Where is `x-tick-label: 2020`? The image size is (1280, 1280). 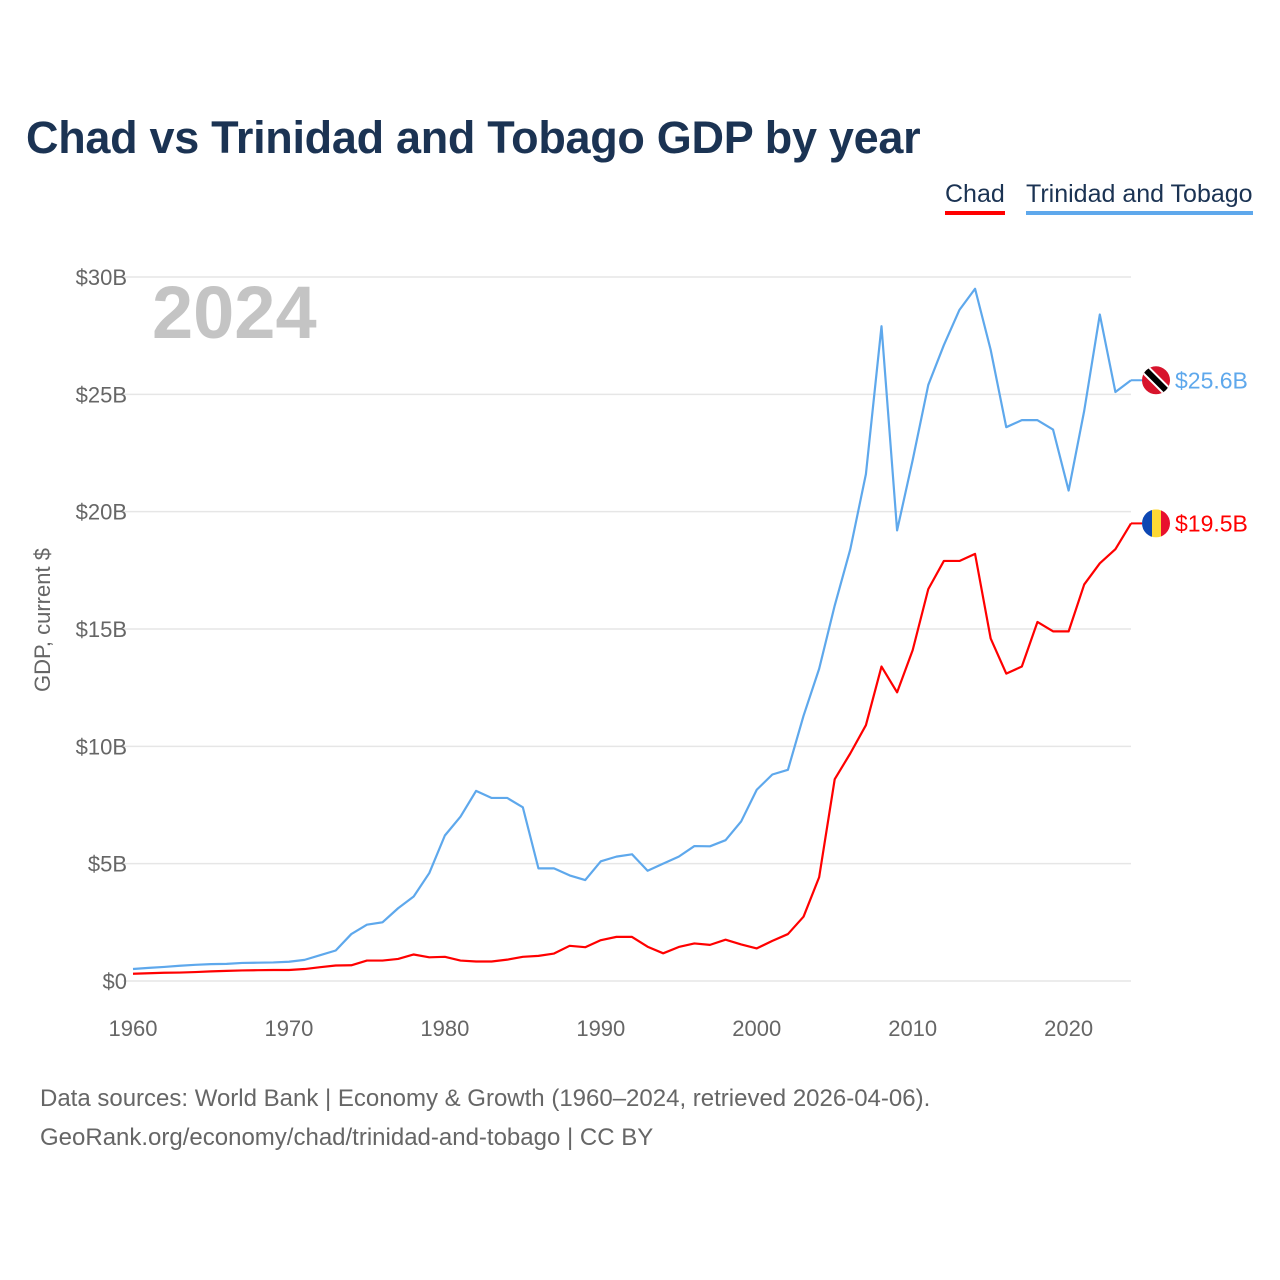
x-tick-label: 2020 is located at coordinates (1068, 1028).